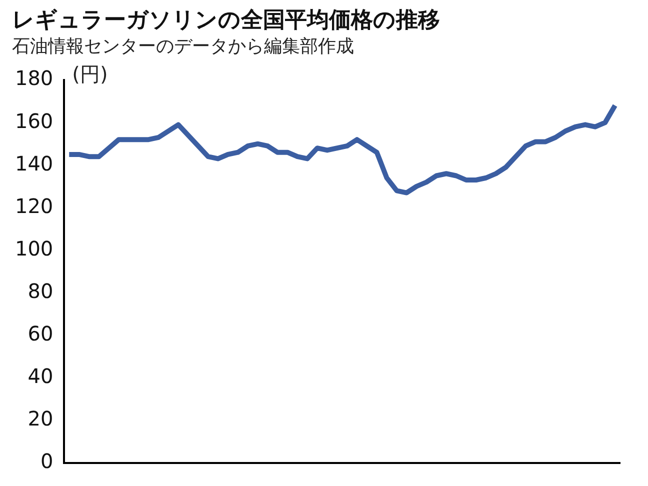  Describe the element at coordinates (41, 334) in the screenshot. I see `y-tick-label: 60` at that location.